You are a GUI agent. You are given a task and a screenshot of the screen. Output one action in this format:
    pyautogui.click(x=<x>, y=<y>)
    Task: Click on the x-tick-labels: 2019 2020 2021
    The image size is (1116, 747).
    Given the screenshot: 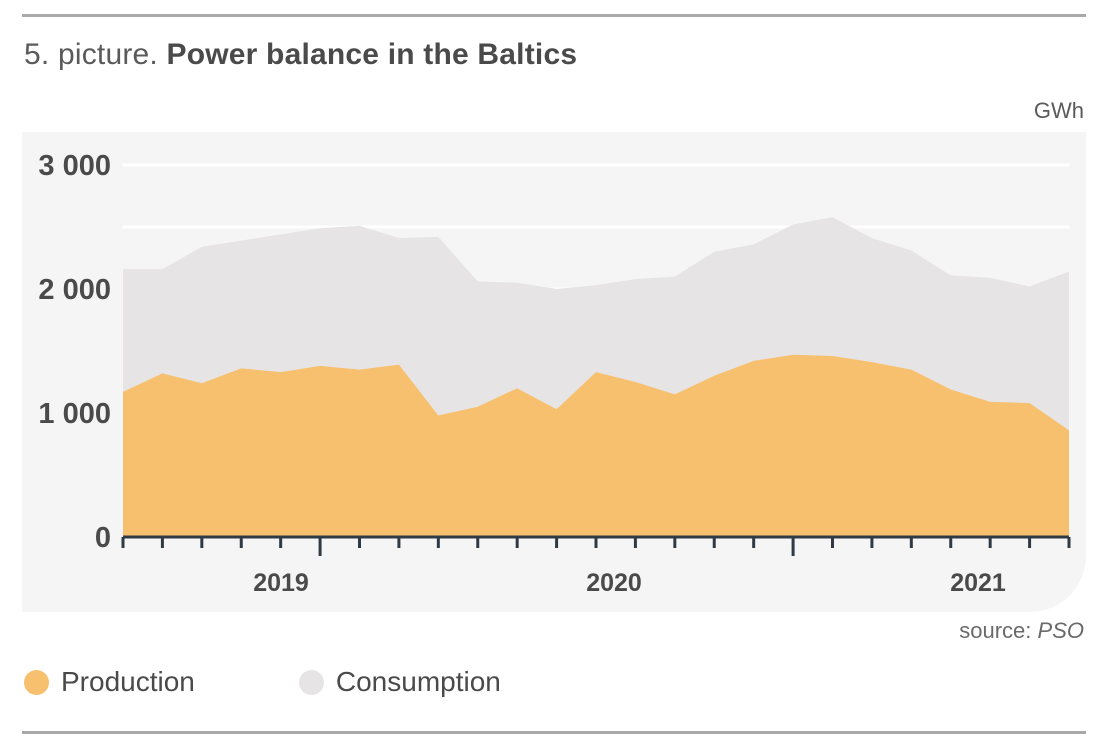 What is the action you would take?
    pyautogui.click(x=629, y=583)
    